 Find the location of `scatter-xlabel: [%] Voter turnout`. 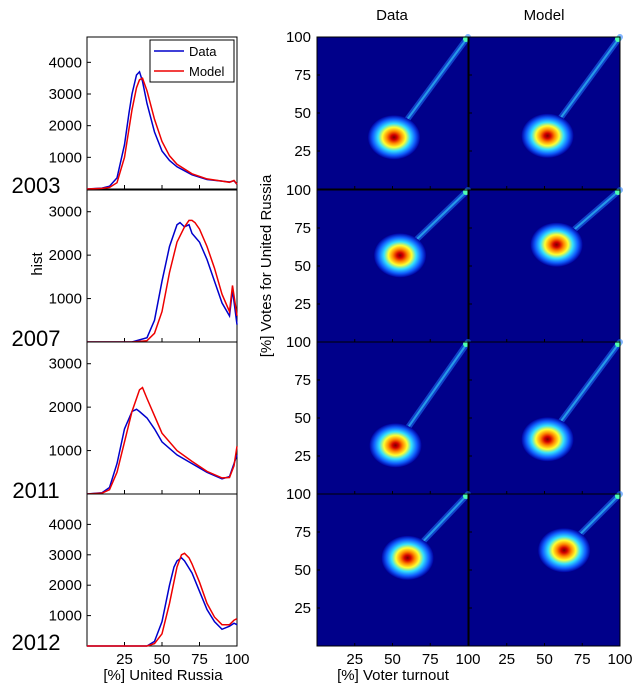

scatter-xlabel: [%] Voter turnout is located at coordinates (393, 675).